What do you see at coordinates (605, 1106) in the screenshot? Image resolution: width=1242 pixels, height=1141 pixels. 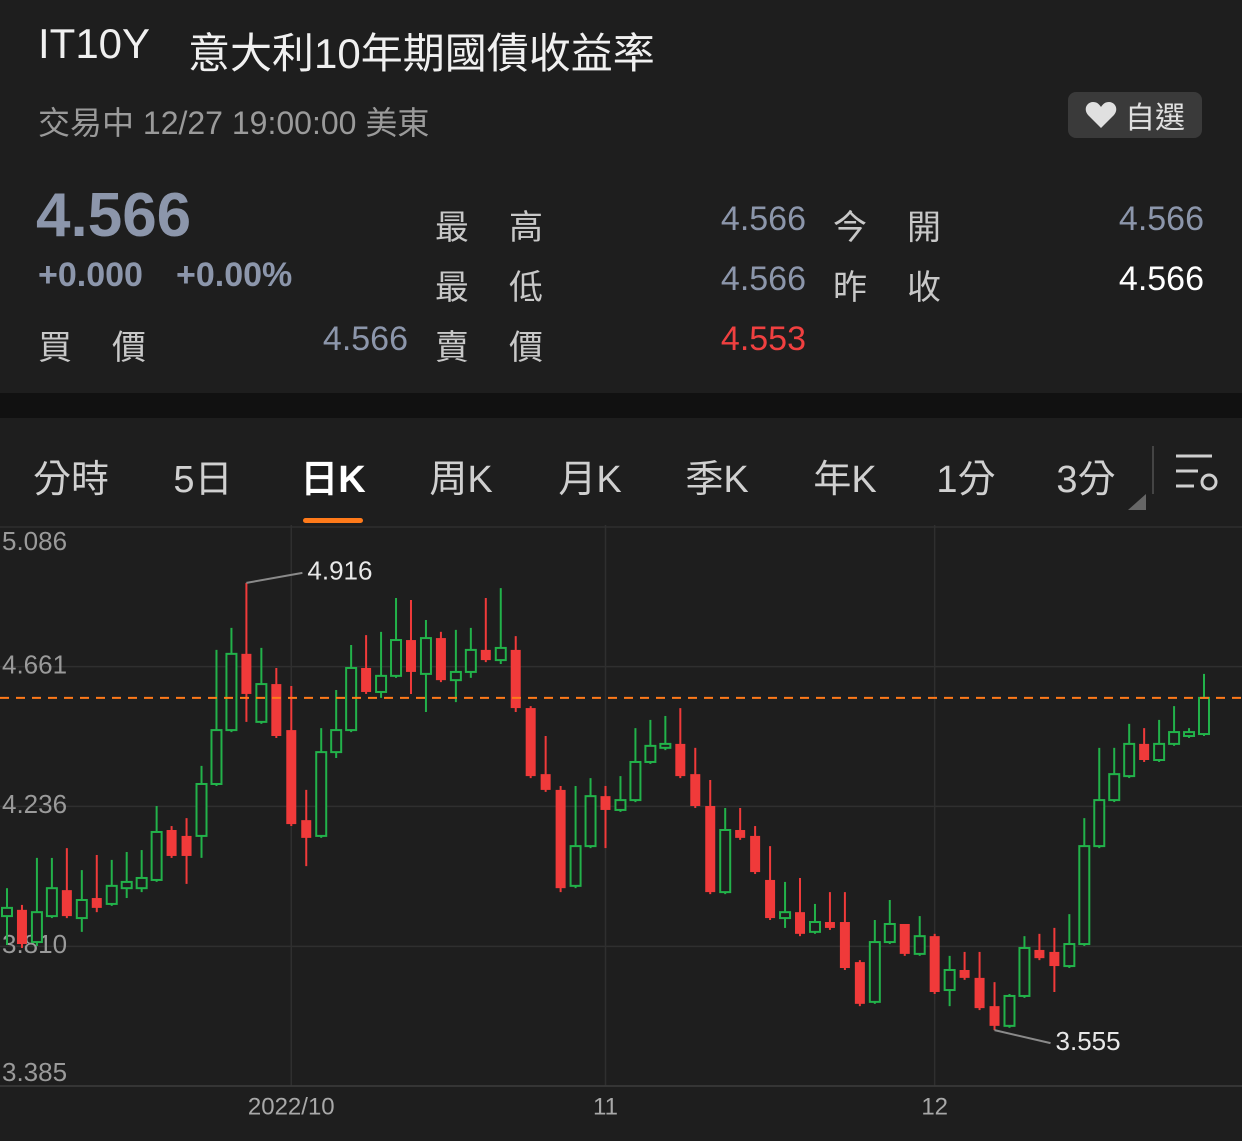 I see `x-tick-label: 11` at bounding box center [605, 1106].